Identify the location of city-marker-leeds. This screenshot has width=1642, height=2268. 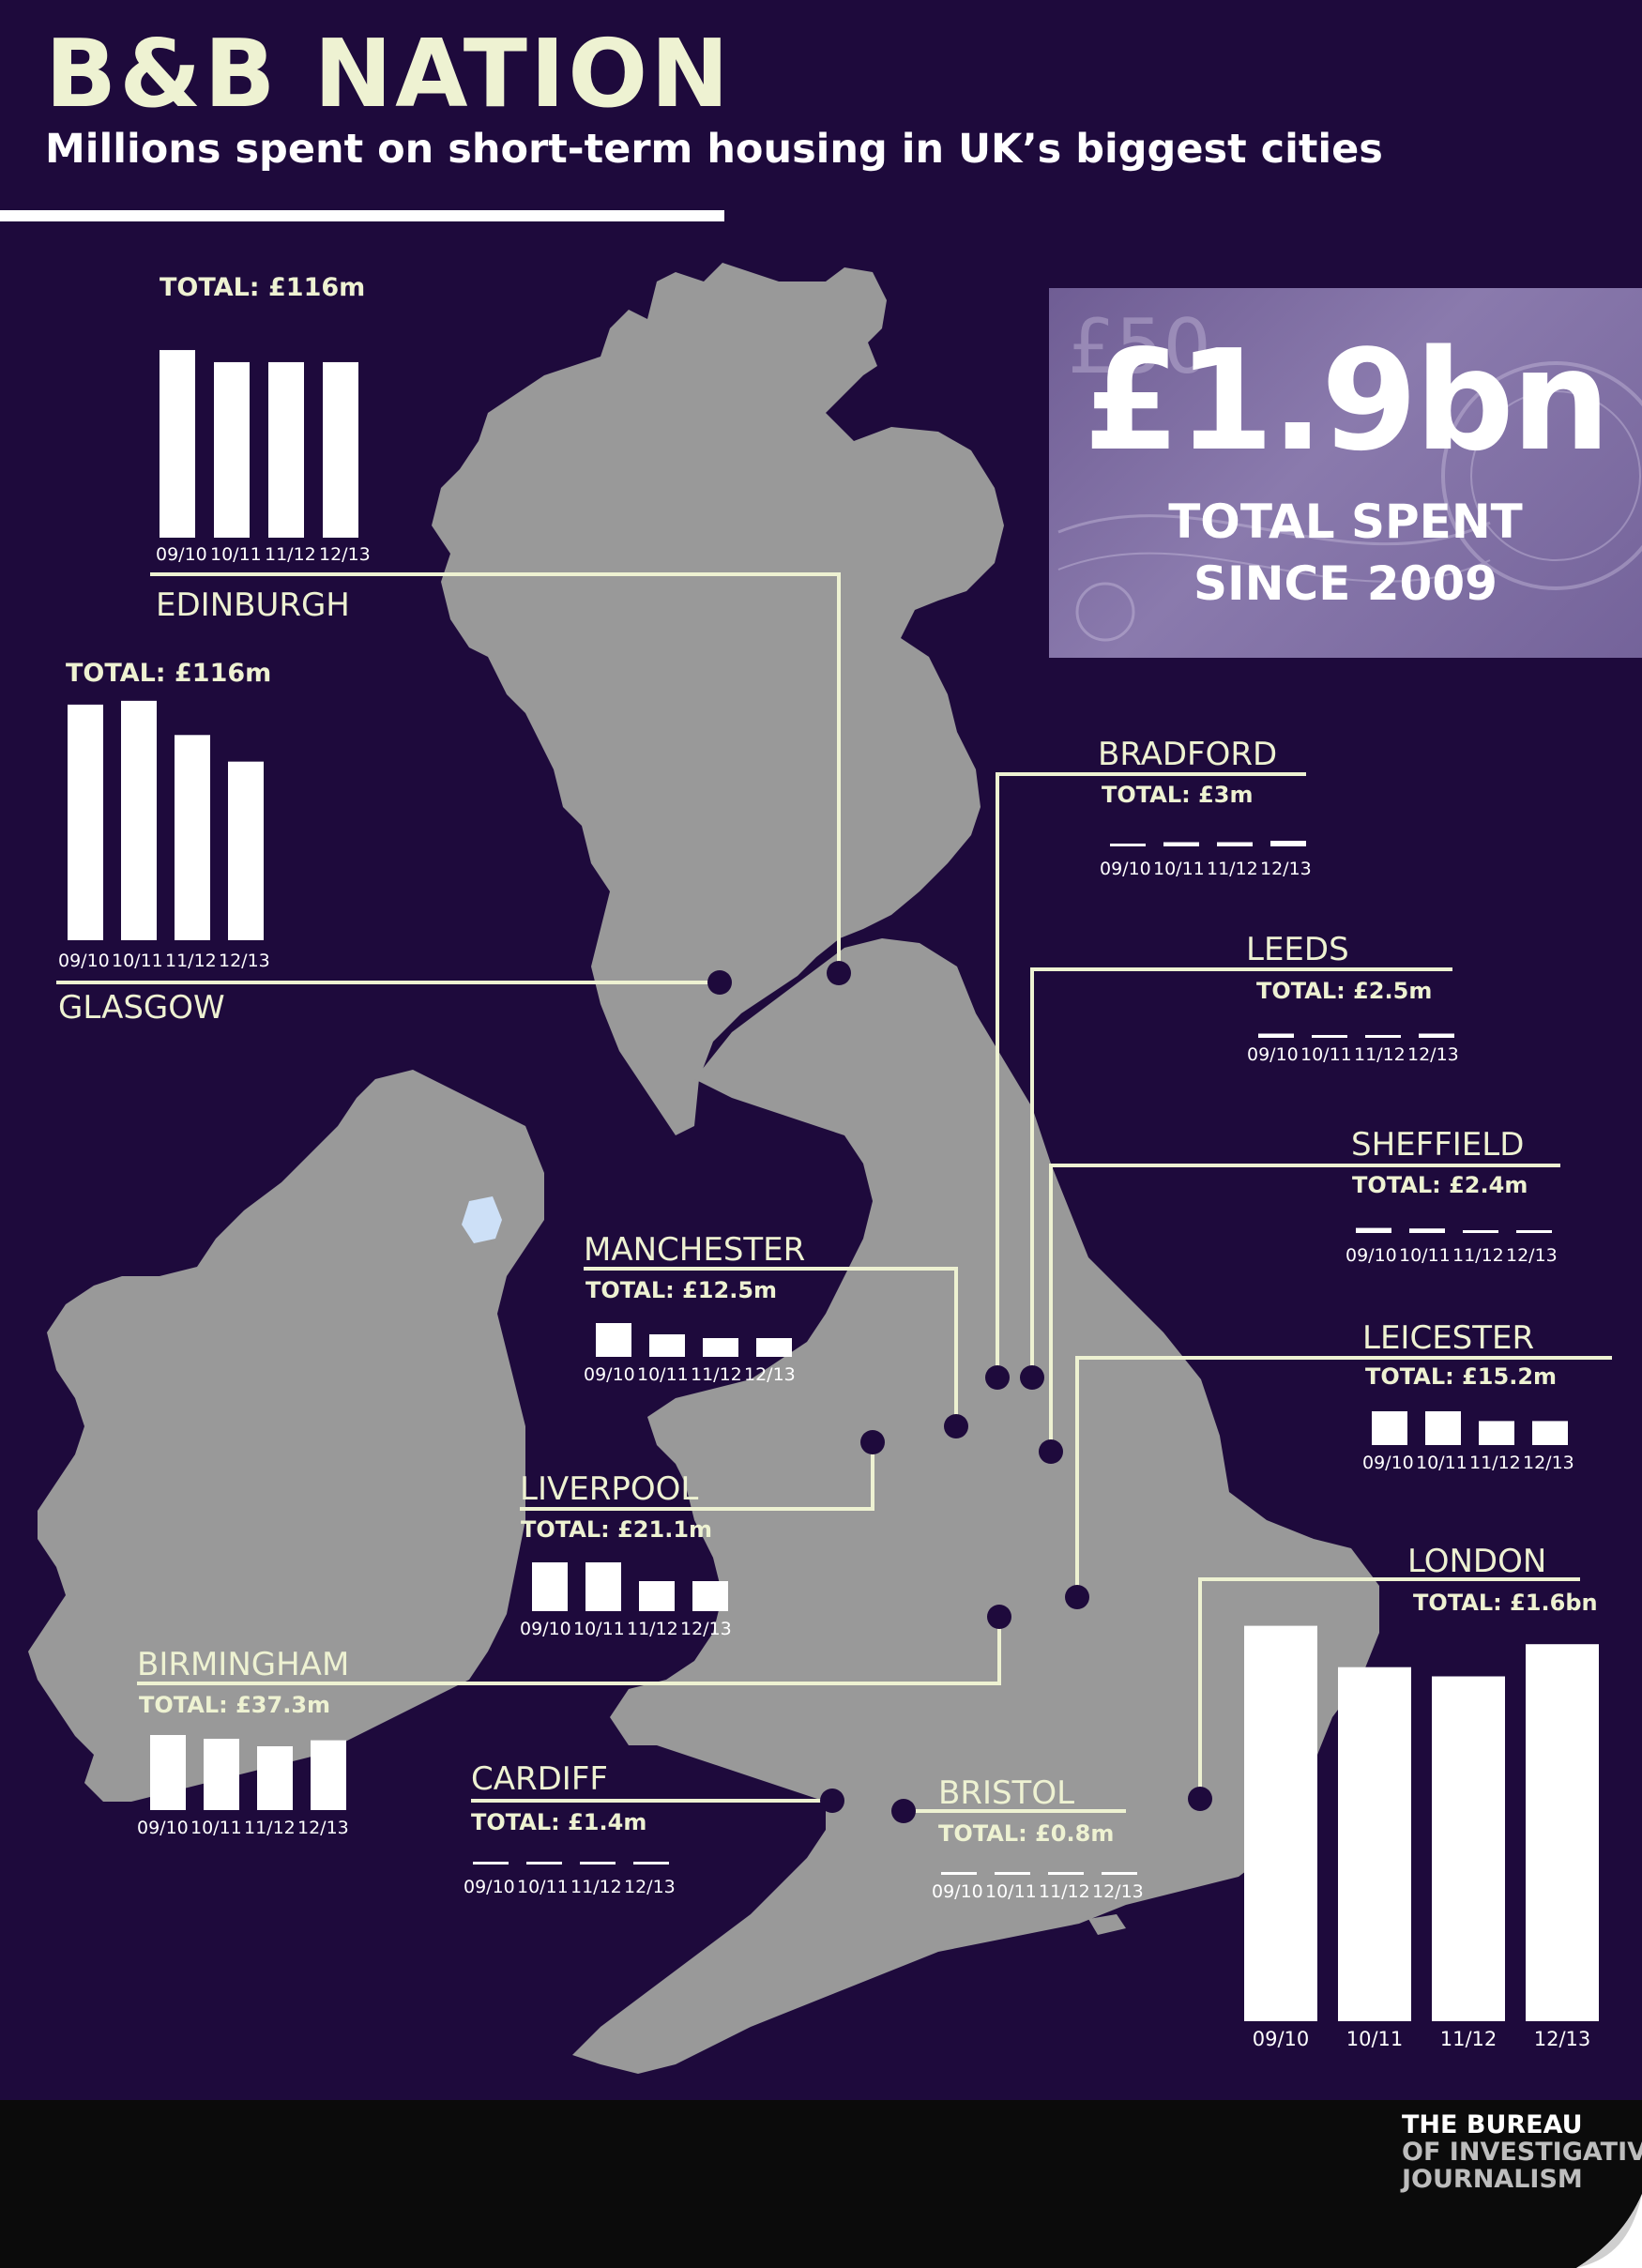
(1032, 1377).